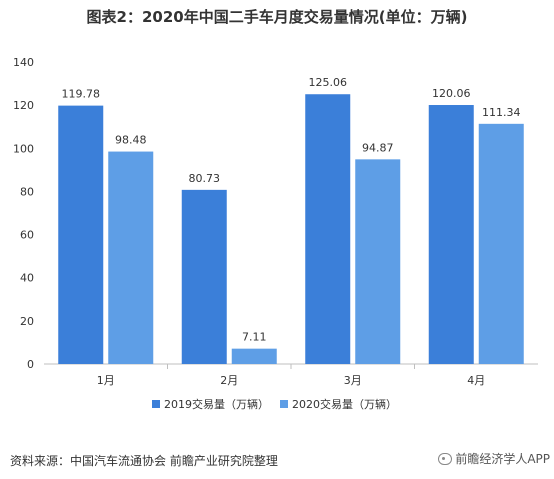  I want to click on y-tick-label: 100, so click(23, 148).